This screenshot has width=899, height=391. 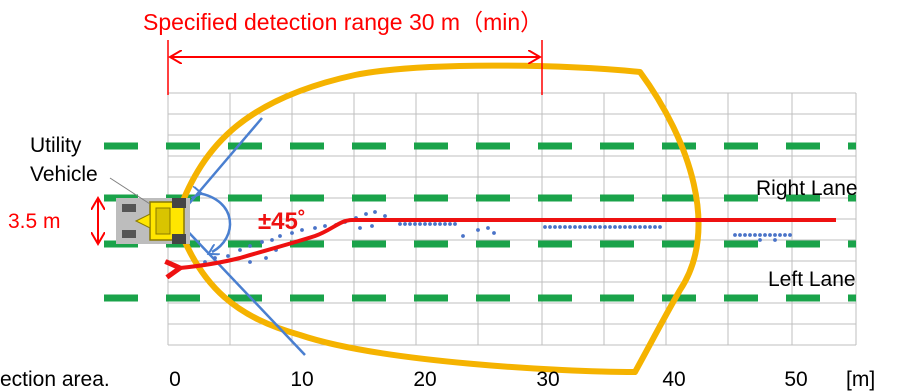 I want to click on x-tick-10: 10, so click(x=301, y=379).